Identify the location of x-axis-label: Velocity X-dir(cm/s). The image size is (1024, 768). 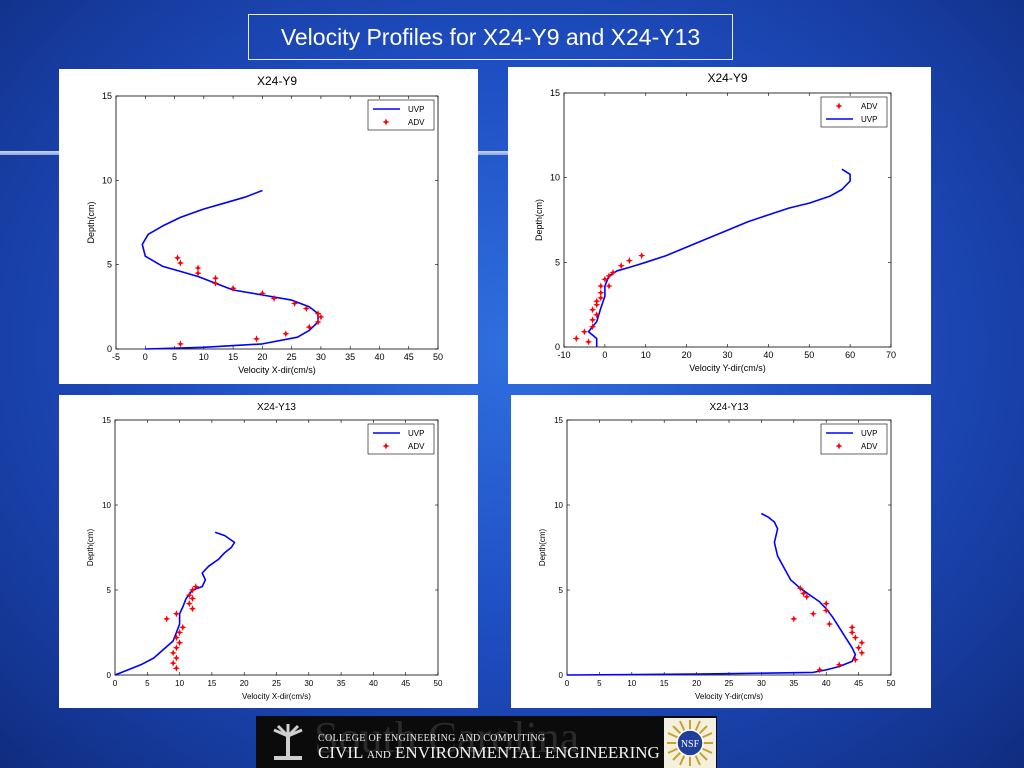
(276, 696).